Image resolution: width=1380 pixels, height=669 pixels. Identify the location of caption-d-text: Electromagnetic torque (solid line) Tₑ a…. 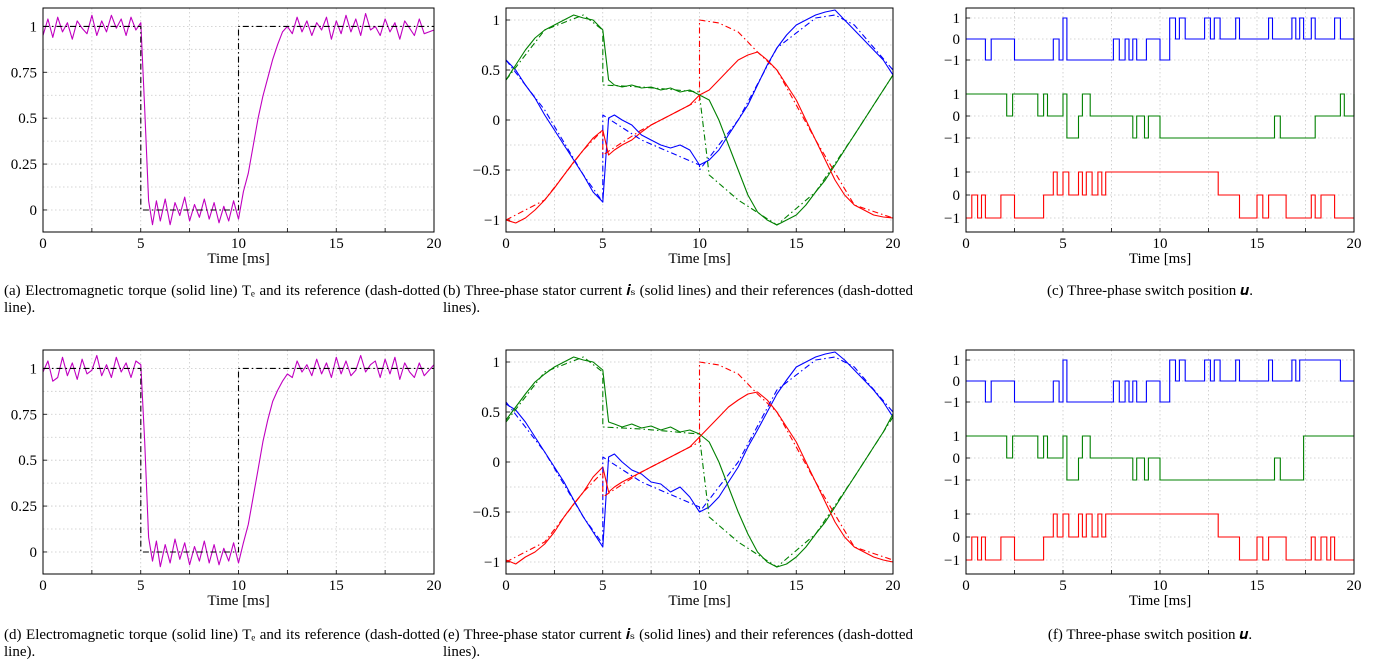
(222, 643).